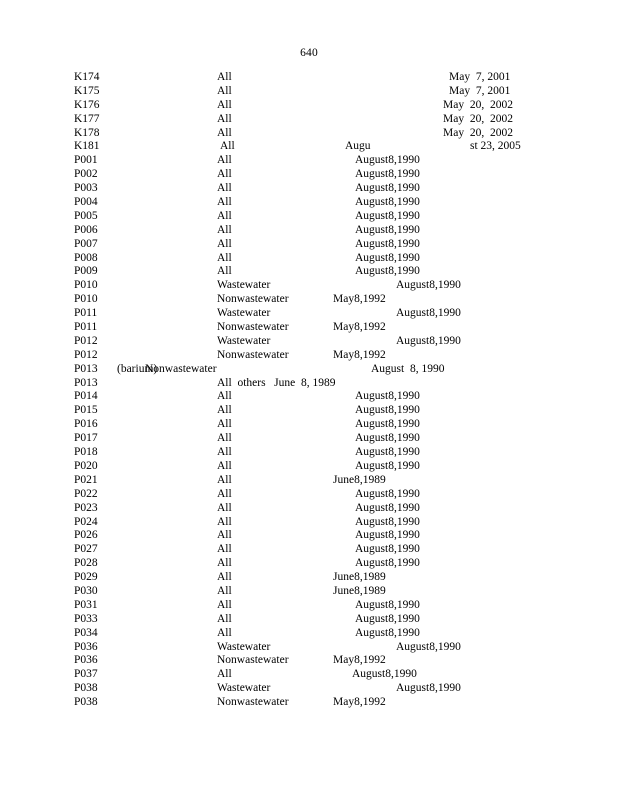 This screenshot has width=618, height=800. I want to click on effective-date: May 7, 2001, so click(480, 77).